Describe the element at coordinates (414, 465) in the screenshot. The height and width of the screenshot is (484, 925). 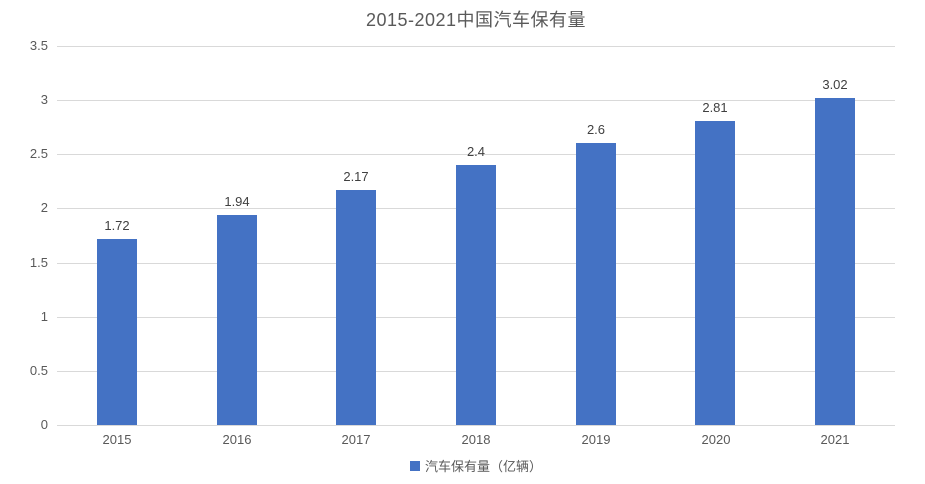
I see `legend-marker-square-icon` at that location.